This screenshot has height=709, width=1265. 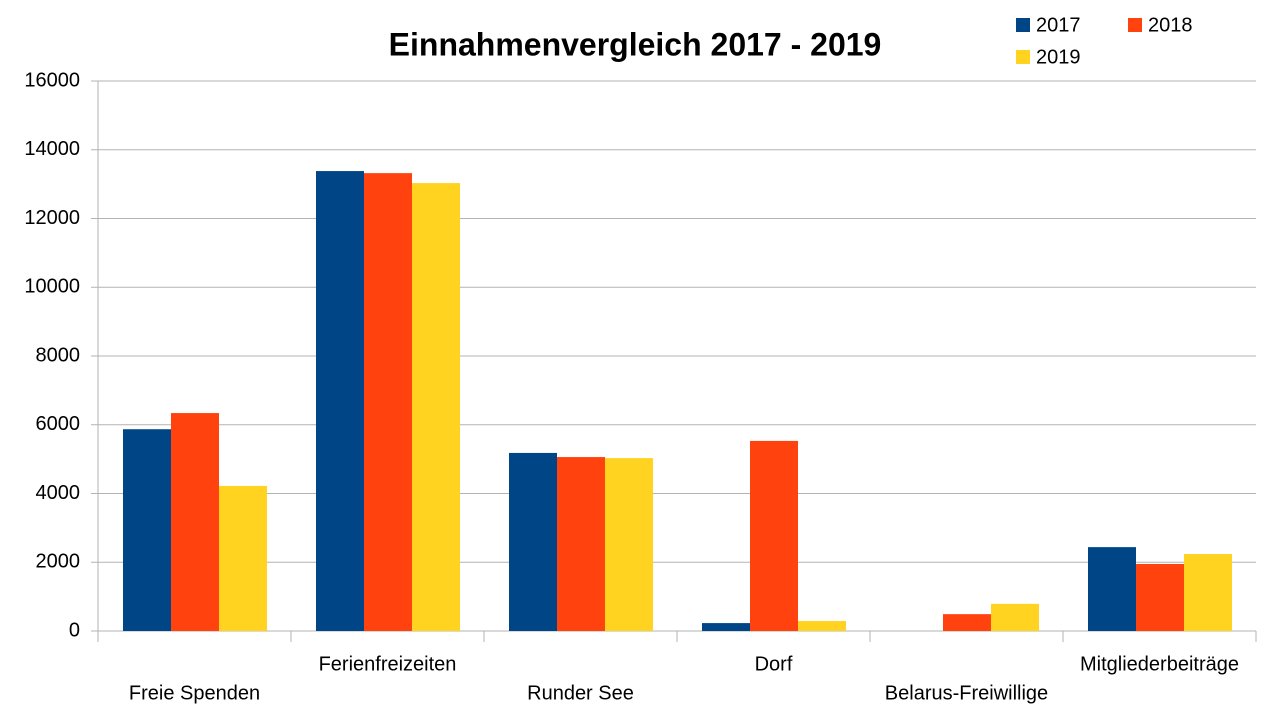 What do you see at coordinates (58, 562) in the screenshot?
I see `y-tick-label: 2000` at bounding box center [58, 562].